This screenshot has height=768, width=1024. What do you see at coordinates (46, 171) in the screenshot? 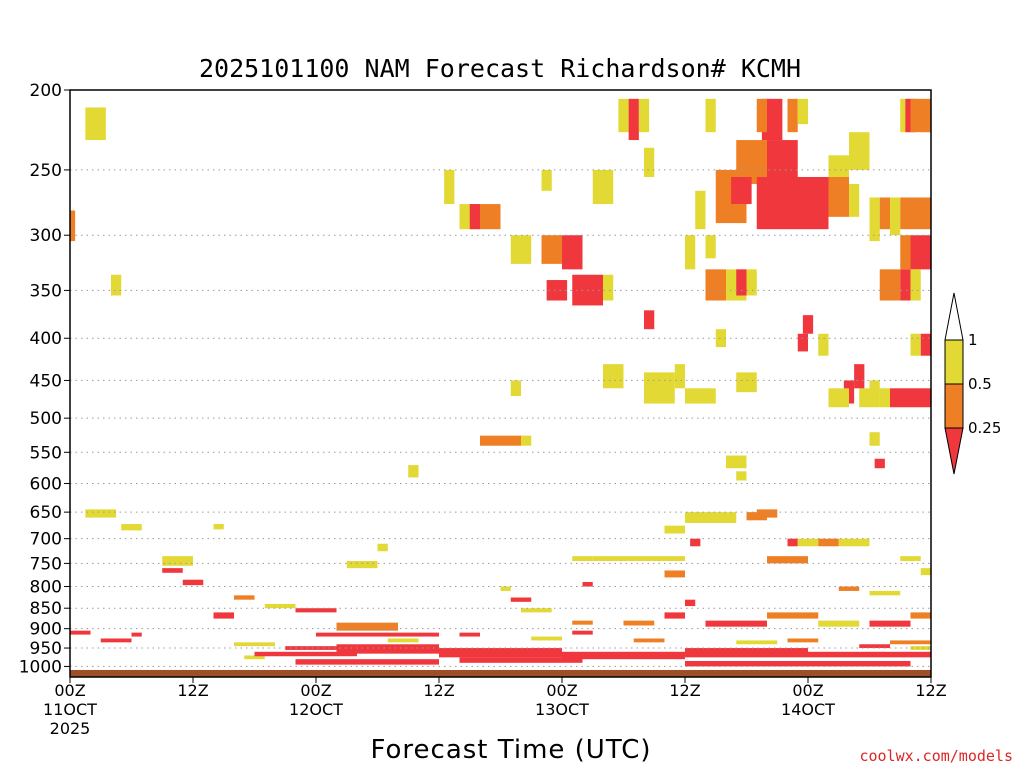
I see `y-tick-label: 250` at bounding box center [46, 171].